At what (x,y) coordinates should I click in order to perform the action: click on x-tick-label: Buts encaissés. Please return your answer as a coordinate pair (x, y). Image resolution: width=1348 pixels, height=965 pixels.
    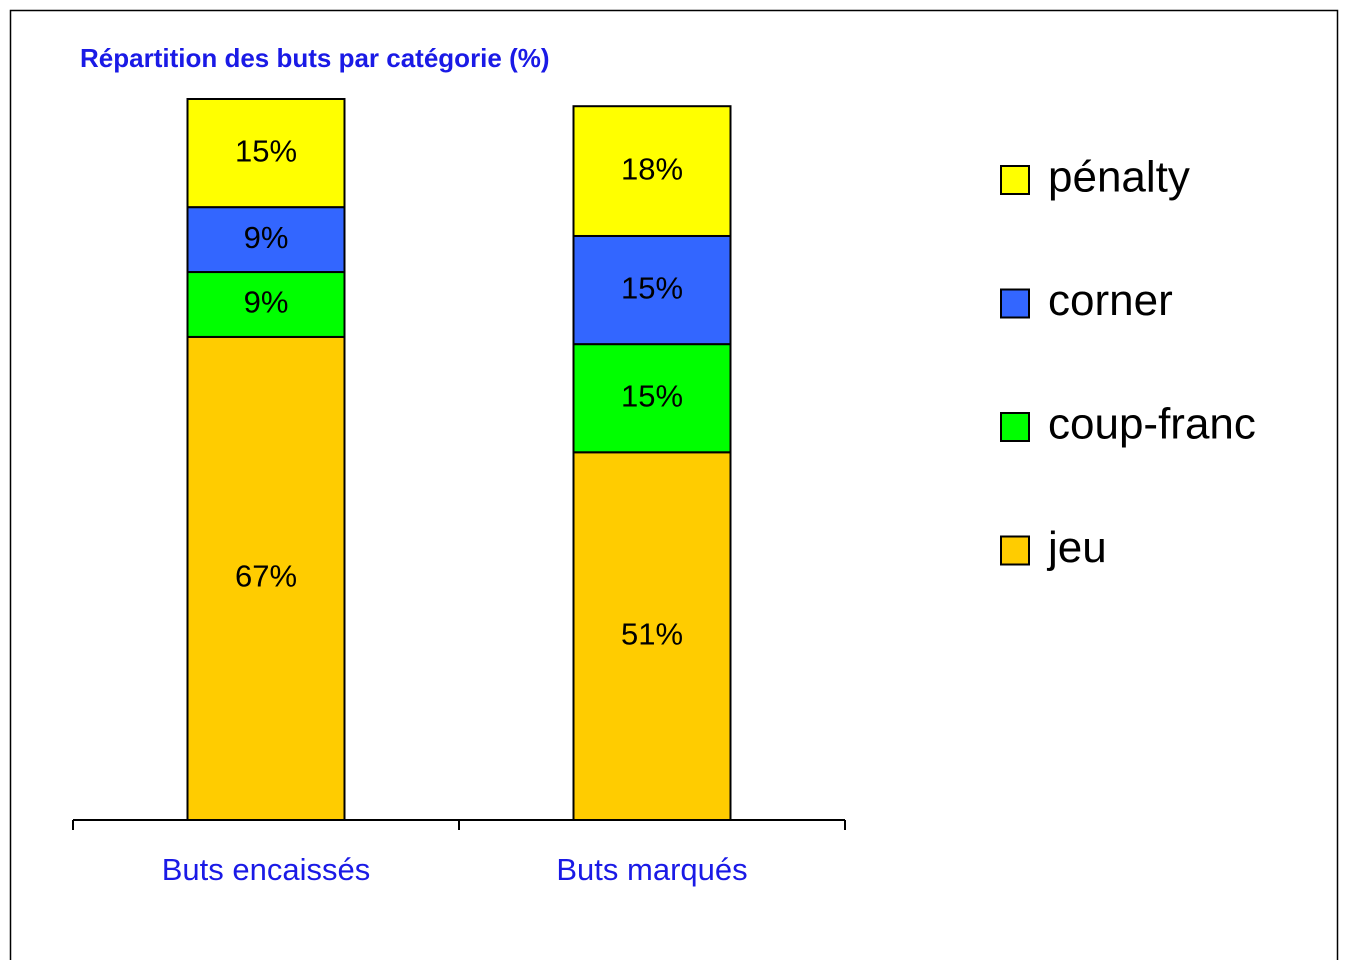
    Looking at the image, I should click on (266, 869).